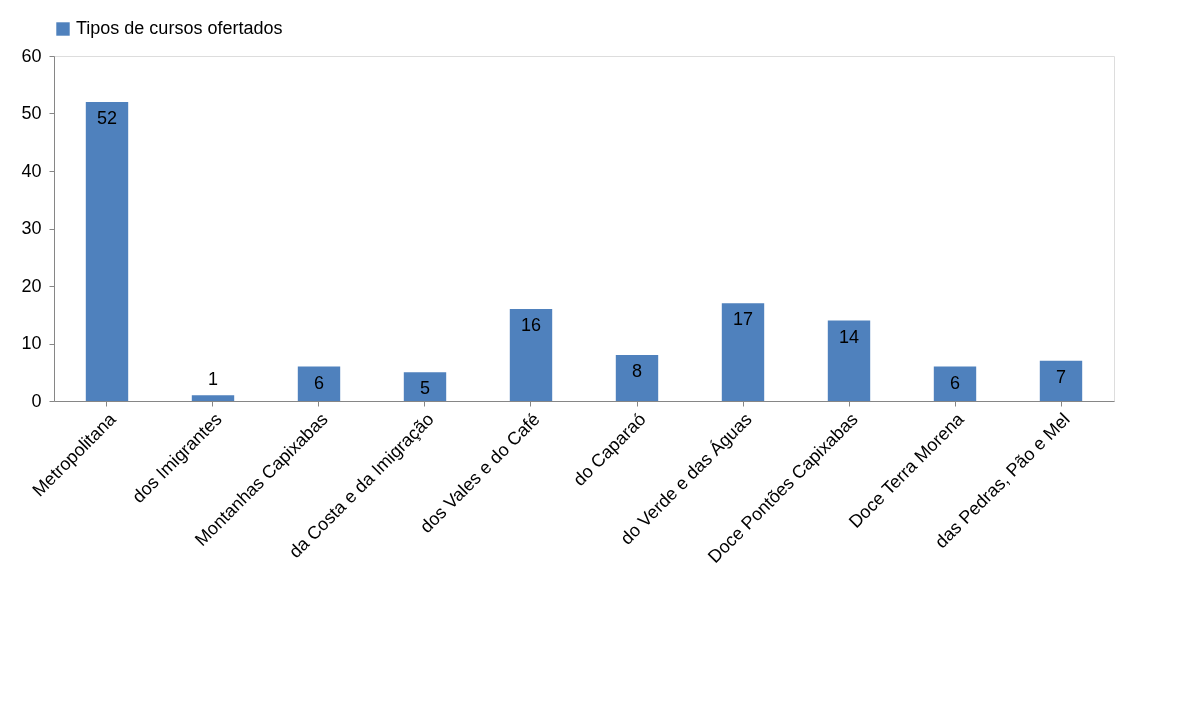 This screenshot has height=706, width=1184. I want to click on data-label: 14, so click(849, 336).